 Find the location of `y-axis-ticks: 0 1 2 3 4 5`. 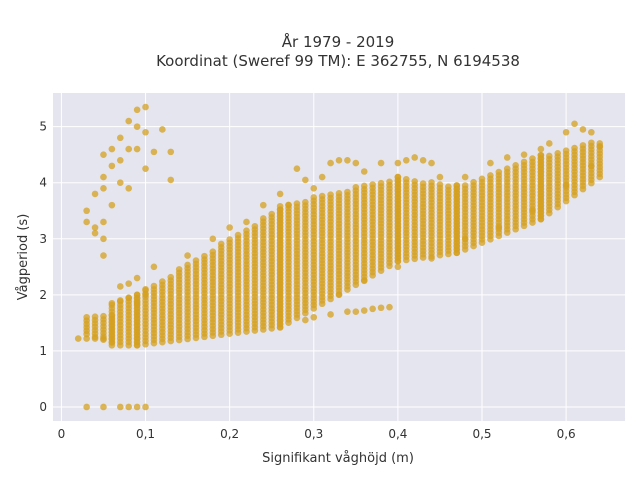

y-axis-ticks: 0 1 2 3 4 5 is located at coordinates (43, 267).